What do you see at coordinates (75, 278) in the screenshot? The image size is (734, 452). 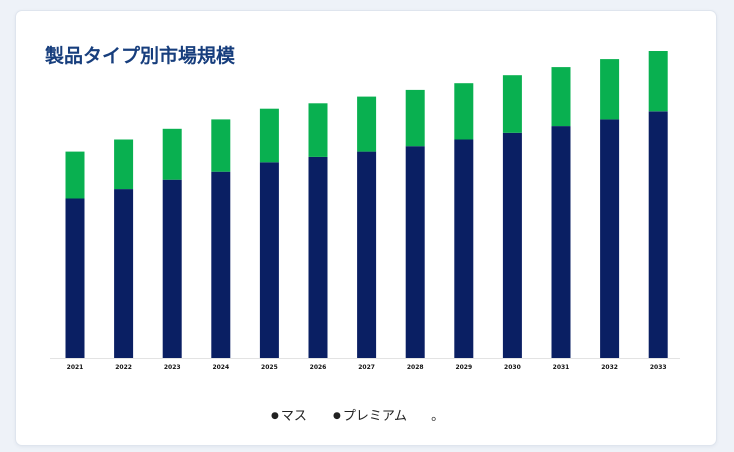 I see `bar-mass-2021` at bounding box center [75, 278].